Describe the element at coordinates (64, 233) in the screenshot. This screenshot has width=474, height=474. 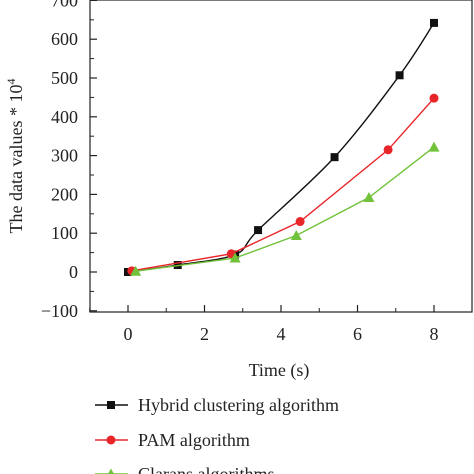
I see `y-tick-label: 100` at that location.